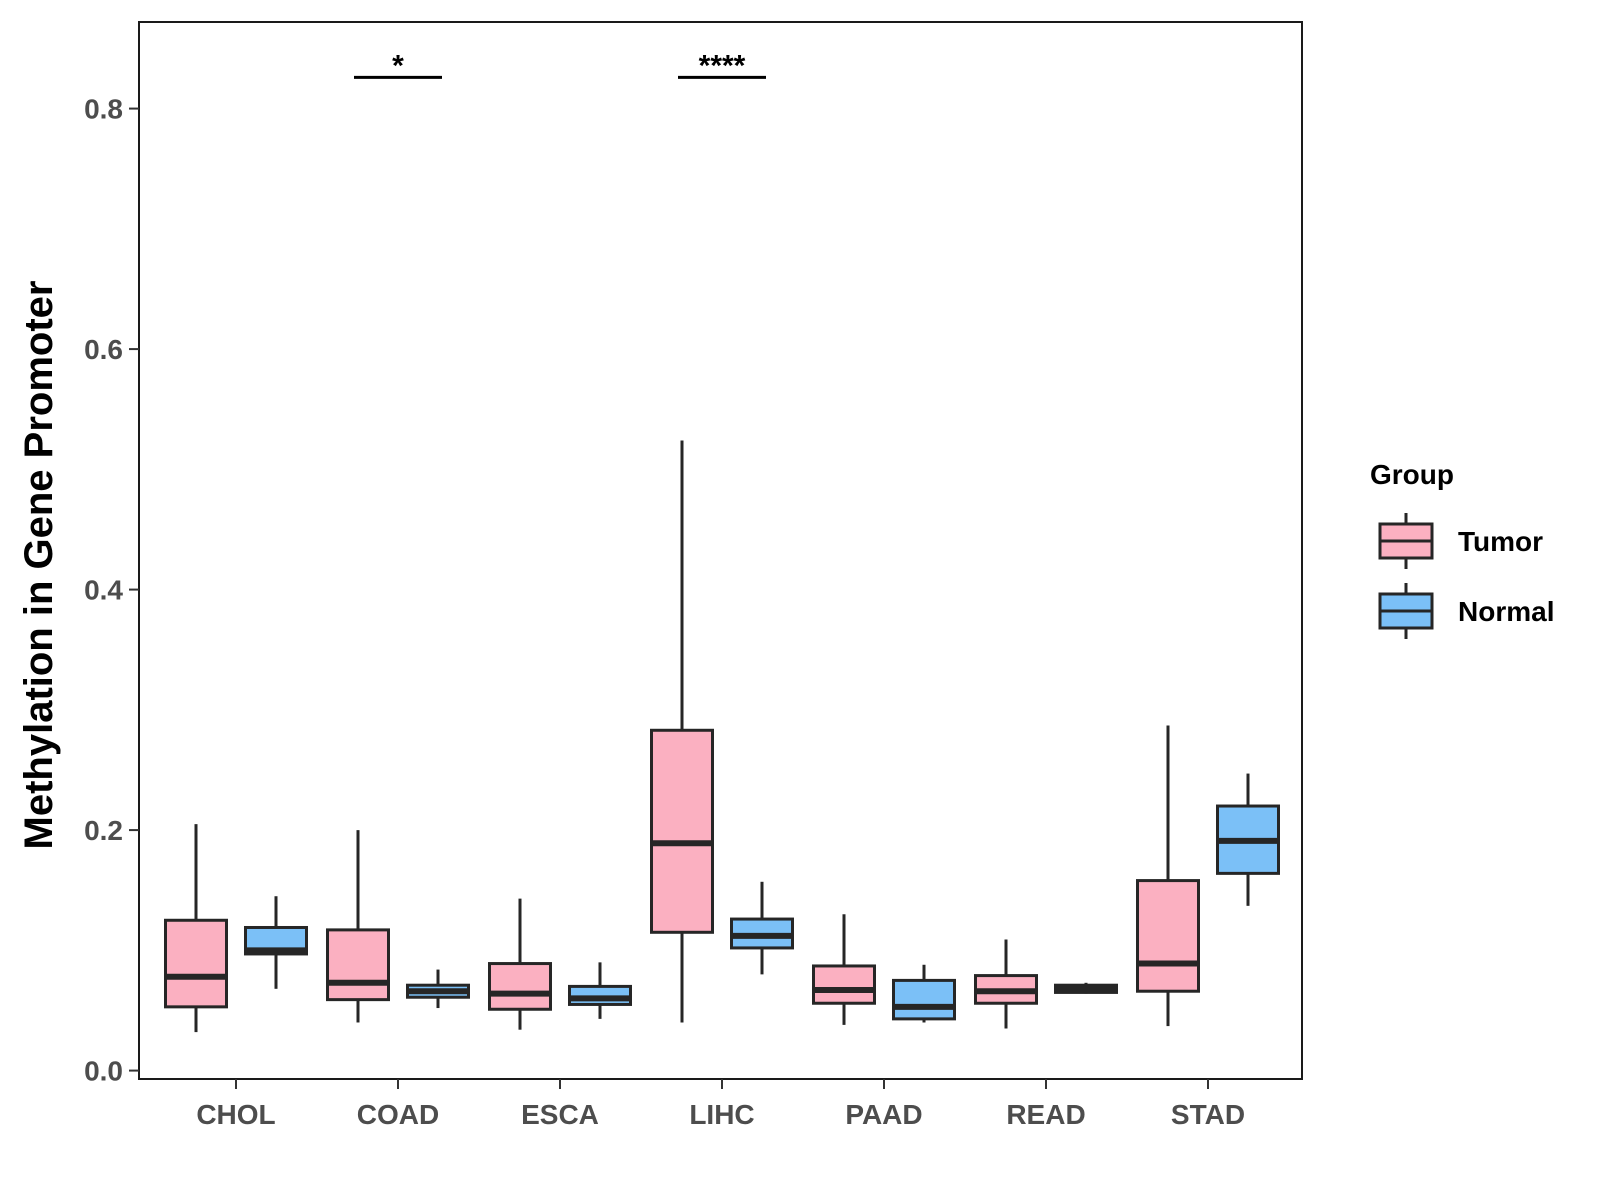  What do you see at coordinates (762, 928) in the screenshot?
I see `box-normal-lihc` at bounding box center [762, 928].